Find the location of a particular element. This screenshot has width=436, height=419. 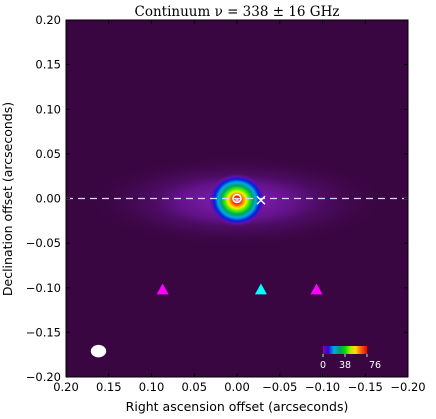

emission-core is located at coordinates (237, 200).